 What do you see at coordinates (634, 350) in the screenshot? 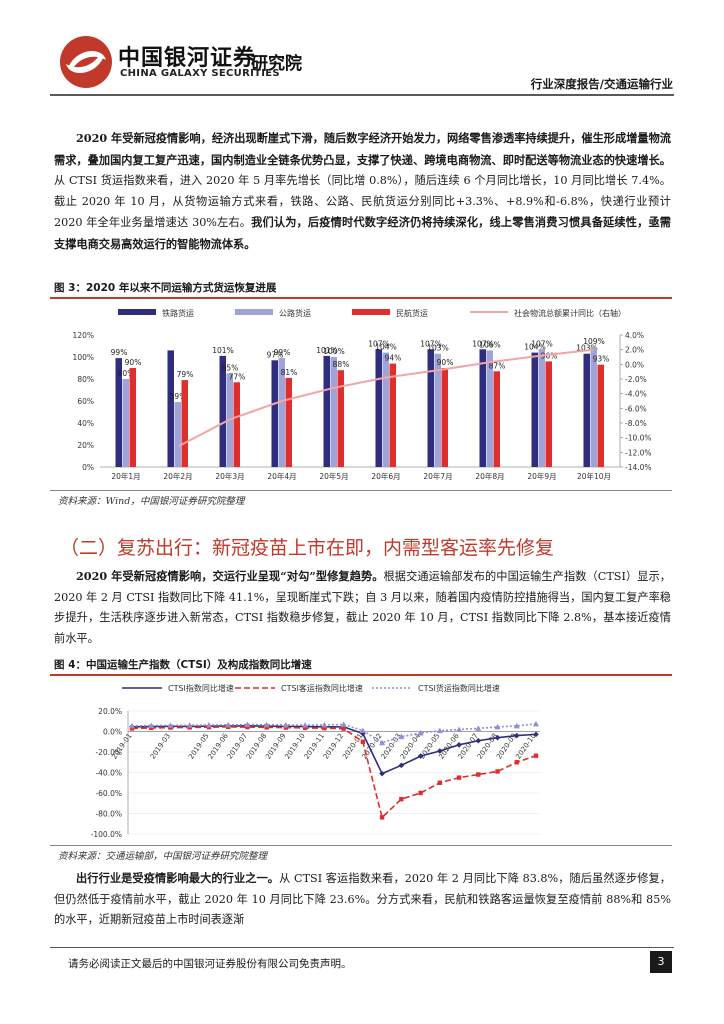
I see `y2-tick-label: 2.0%` at bounding box center [634, 350].